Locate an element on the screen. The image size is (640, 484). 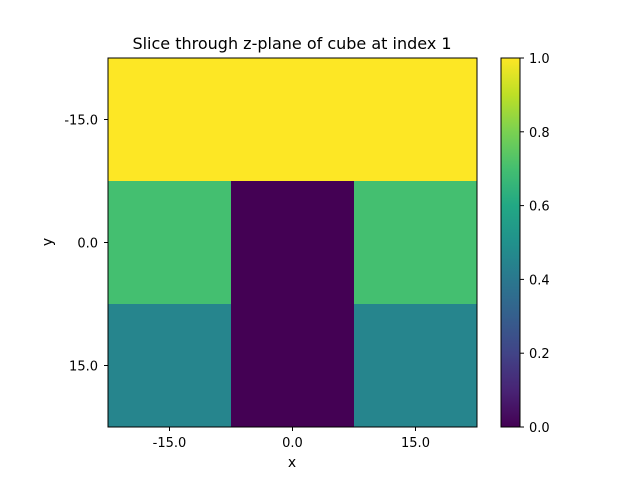
y-axis-ticks: -15.0 0.0 15.0 is located at coordinates (86, 244).